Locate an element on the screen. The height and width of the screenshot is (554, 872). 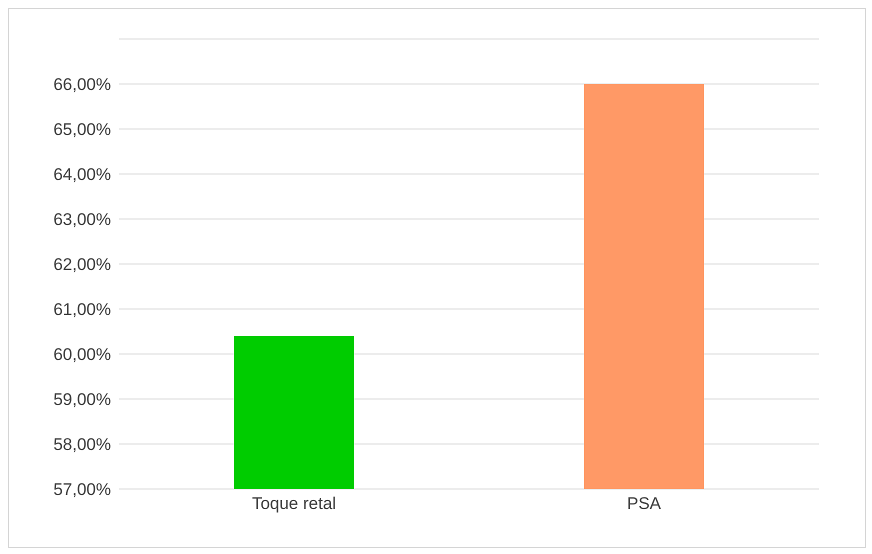
y-tick-label: 59,00% is located at coordinates (82, 400).